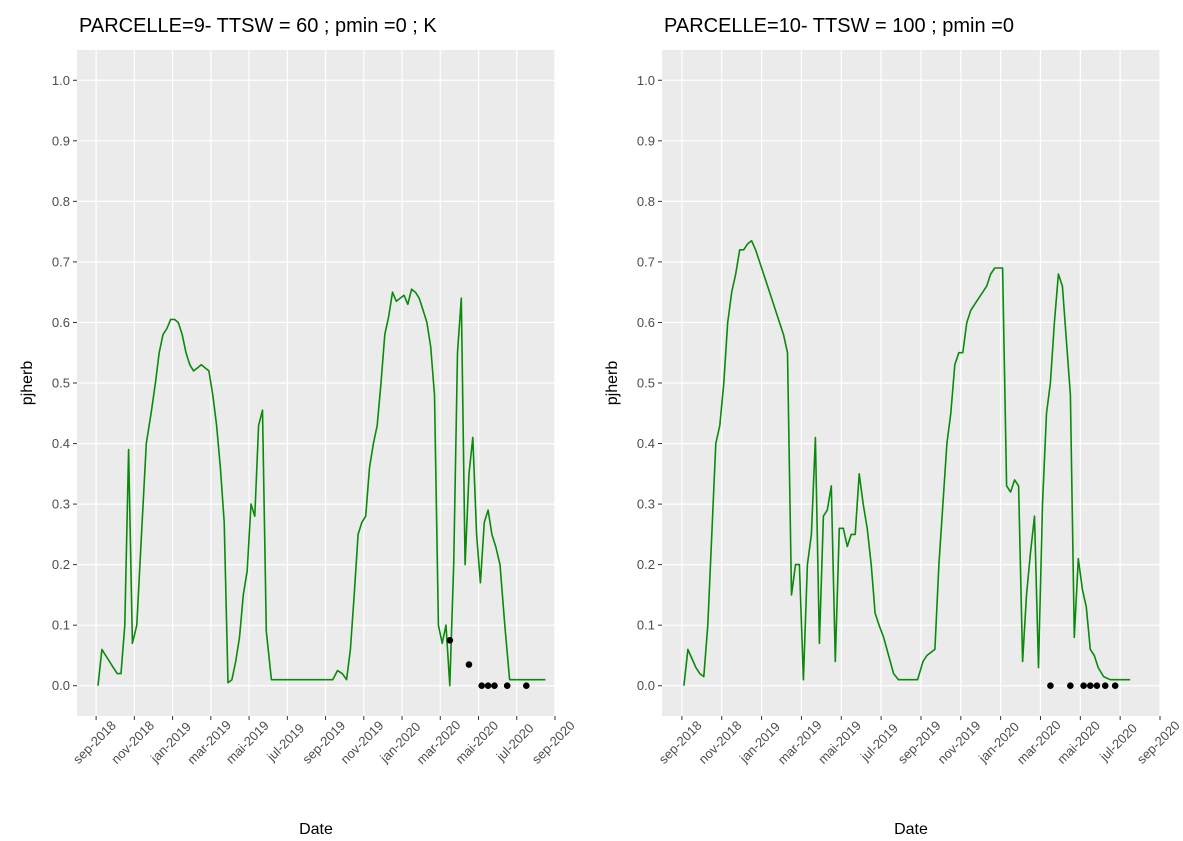 Image resolution: width=1183 pixels, height=841 pixels. I want to click on x-tick-label: sep-2019, so click(919, 742).